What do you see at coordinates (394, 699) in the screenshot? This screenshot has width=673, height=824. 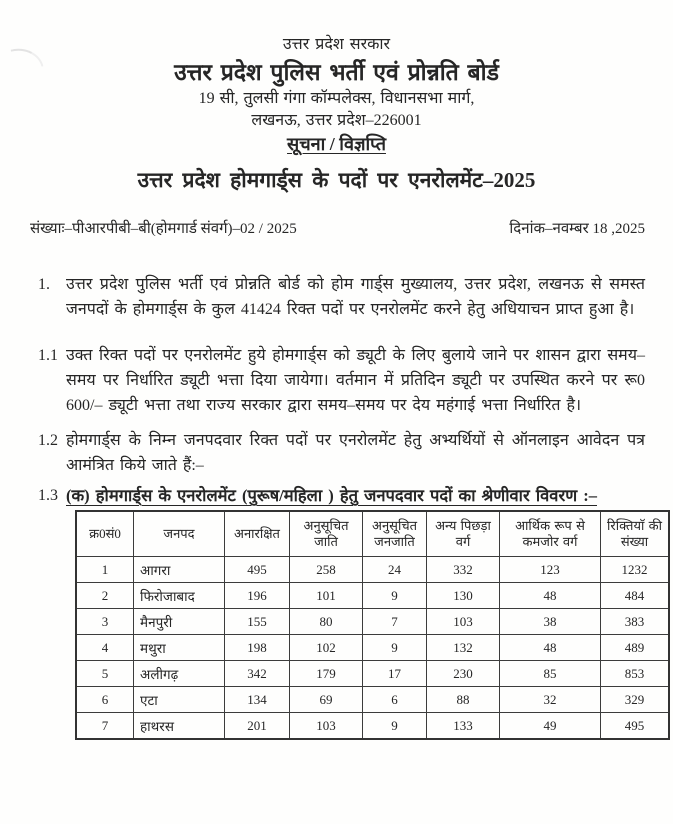 I see `value-cell: 6` at bounding box center [394, 699].